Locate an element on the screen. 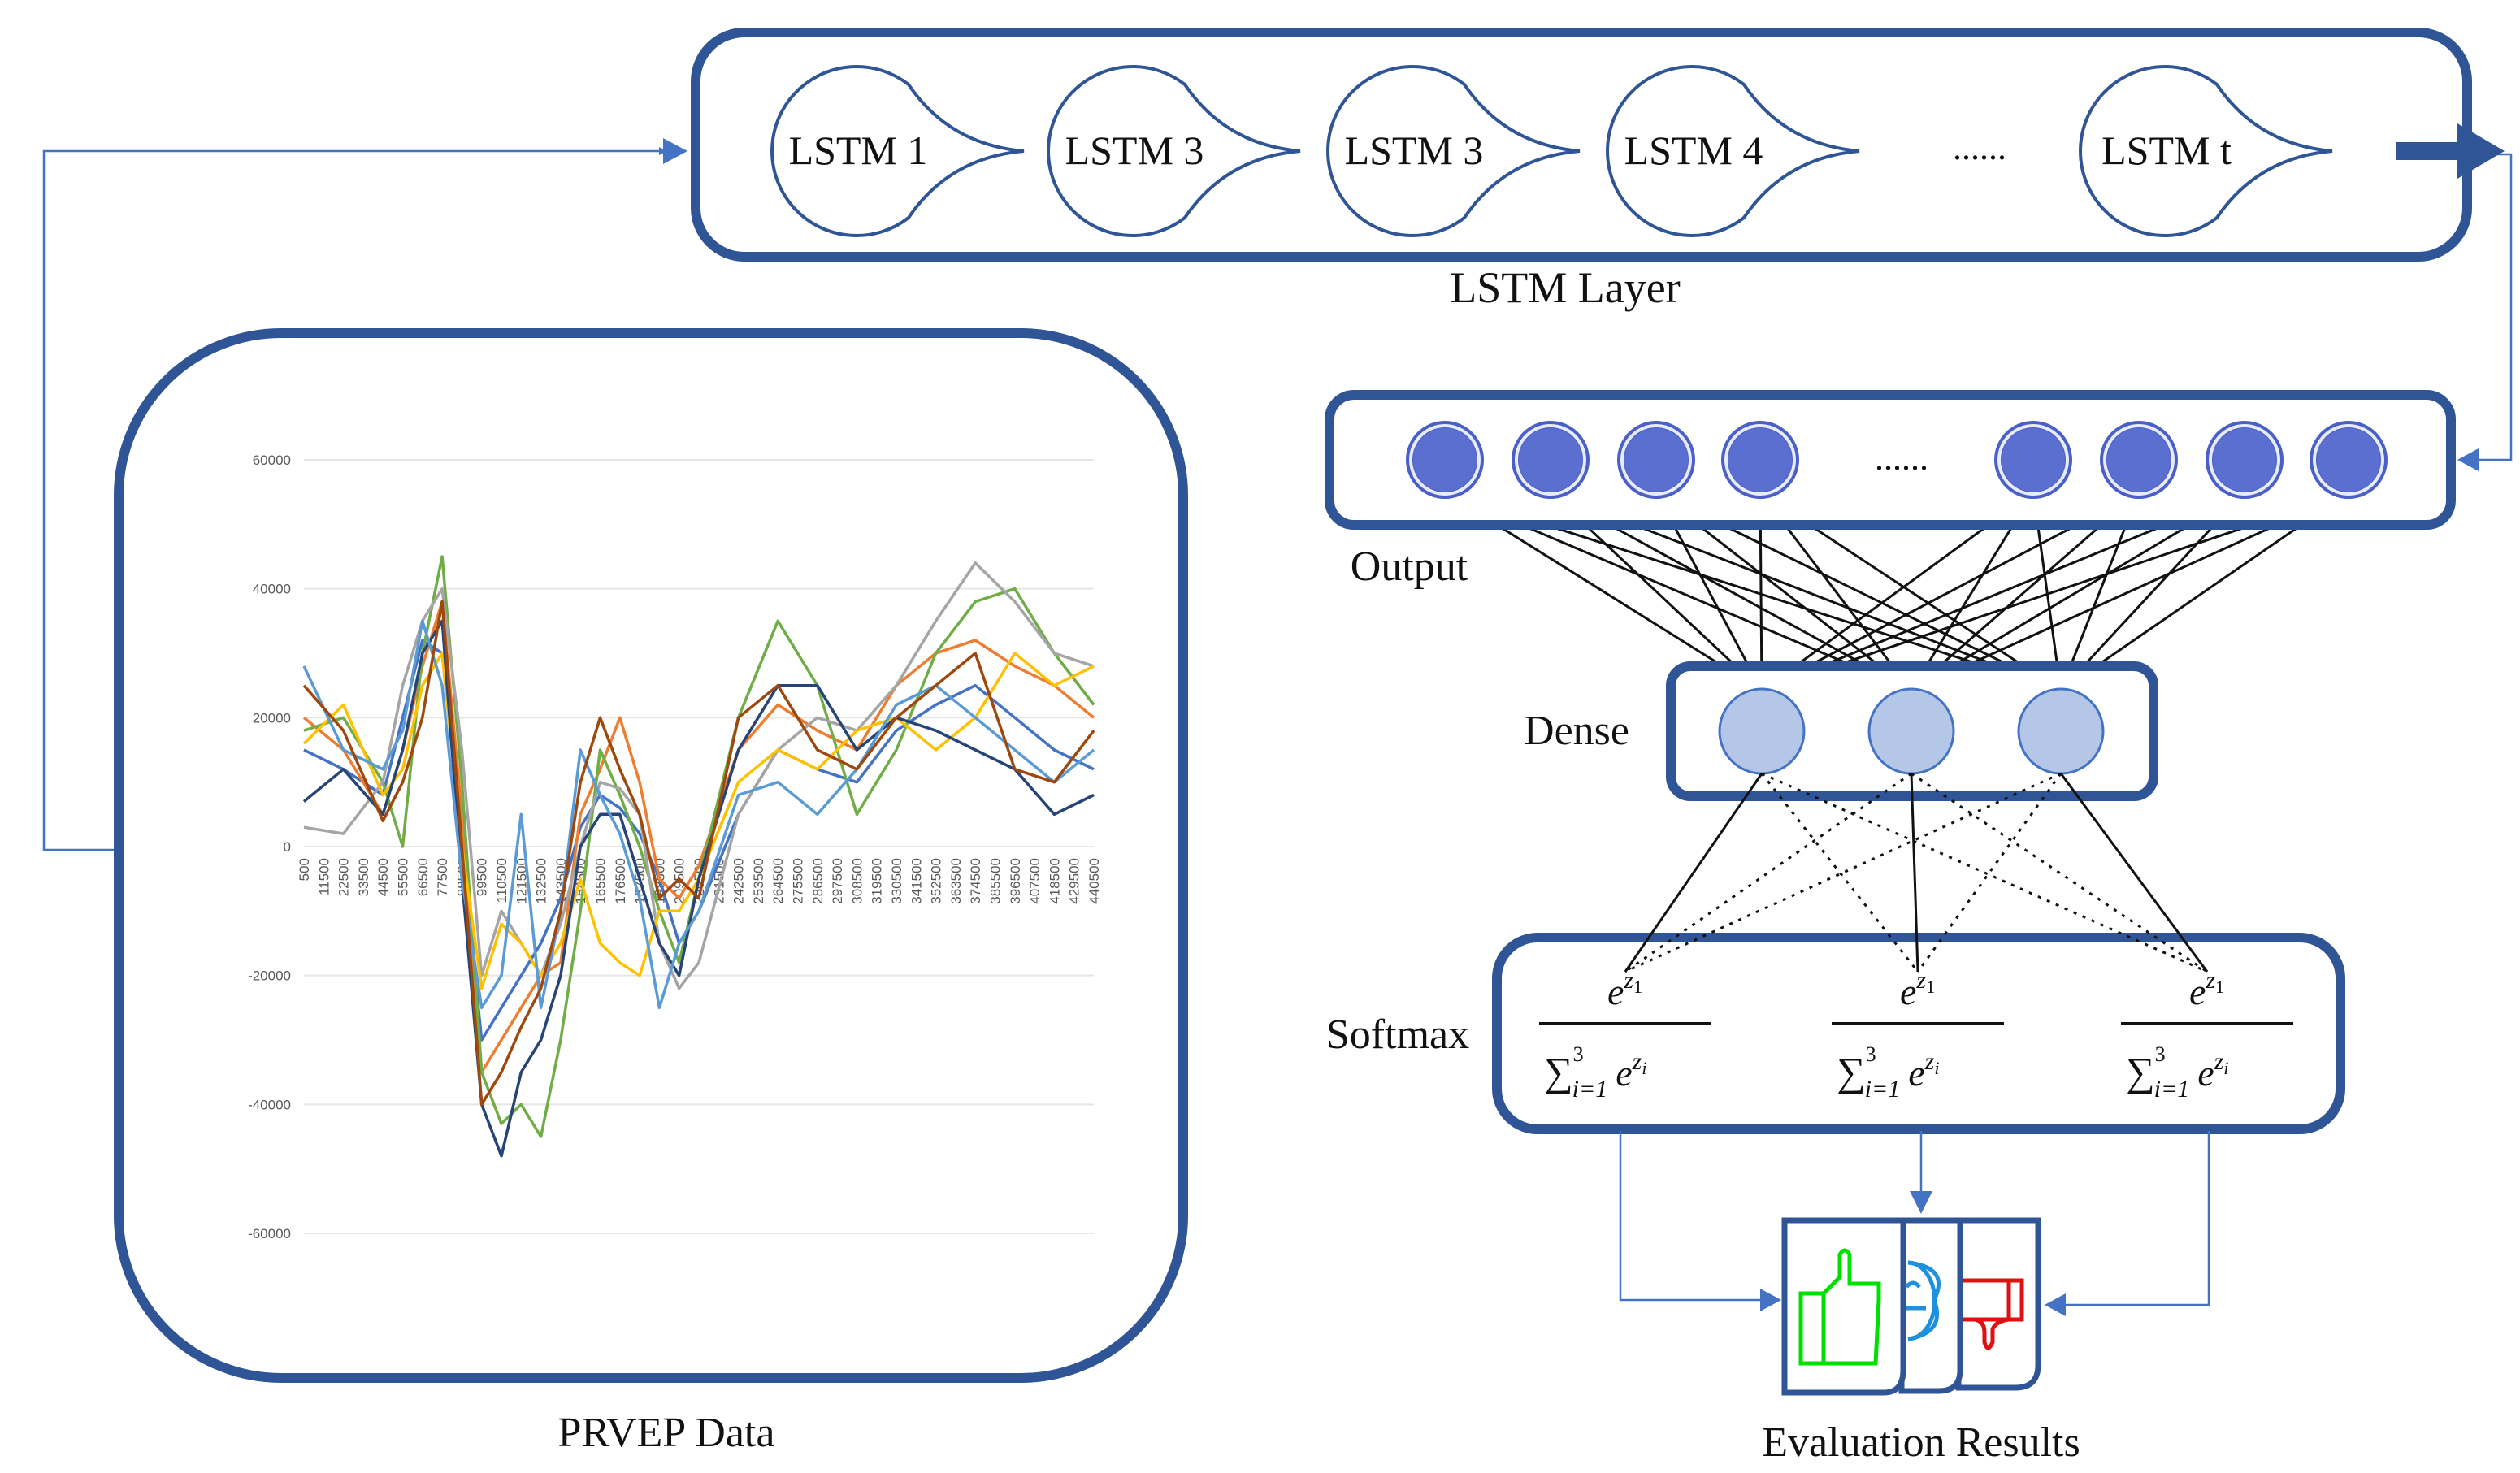  y-tick-label: 60000 is located at coordinates (272, 460).